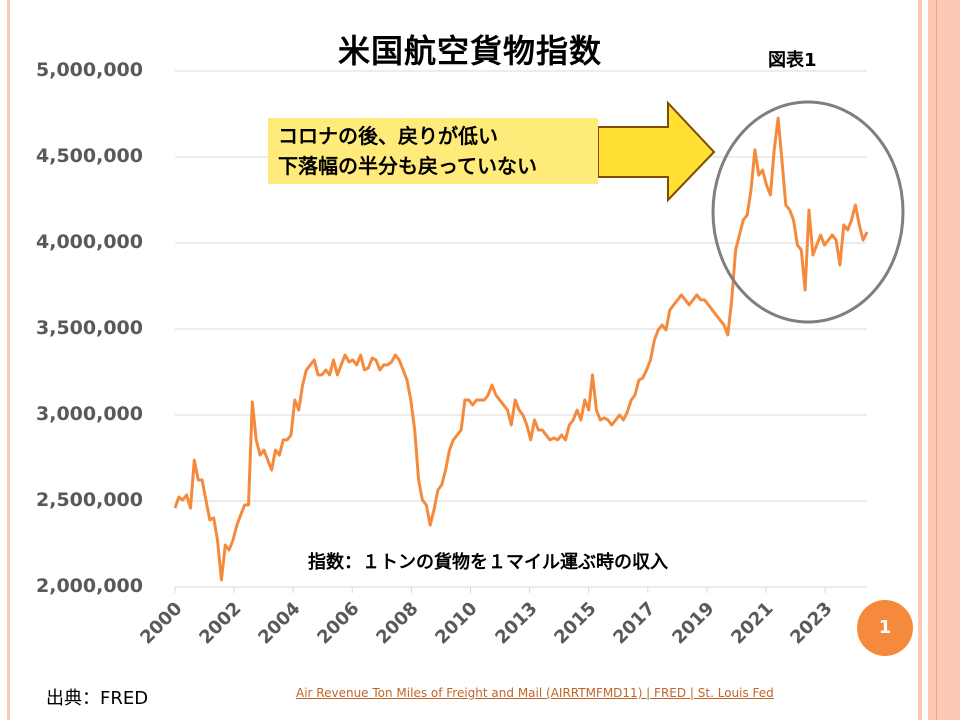  I want to click on callout-line-2: 下落幅の半分も戻っていない, so click(407, 166).